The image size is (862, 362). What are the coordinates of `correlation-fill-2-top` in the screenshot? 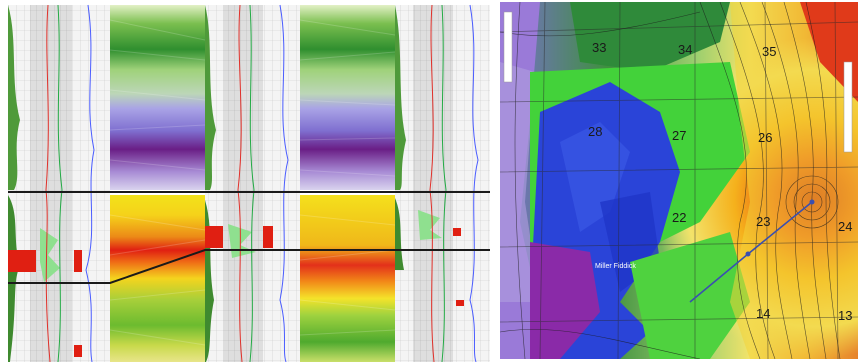 It's located at (347, 97).